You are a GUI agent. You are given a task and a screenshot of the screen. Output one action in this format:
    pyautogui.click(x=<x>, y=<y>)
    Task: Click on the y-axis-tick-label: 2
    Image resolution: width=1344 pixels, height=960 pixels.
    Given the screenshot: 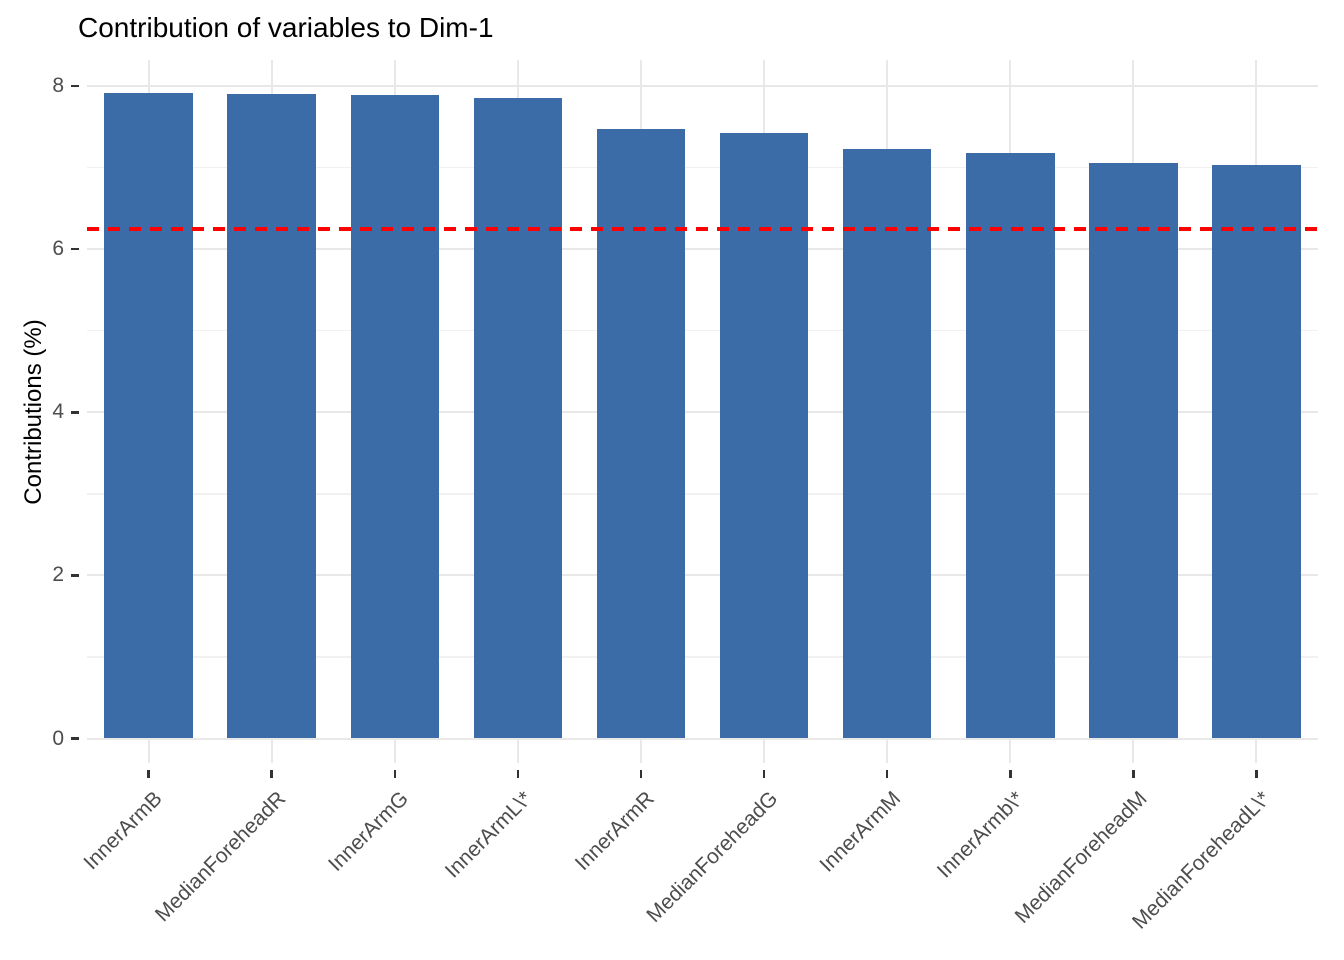 What is the action you would take?
    pyautogui.click(x=58, y=575)
    